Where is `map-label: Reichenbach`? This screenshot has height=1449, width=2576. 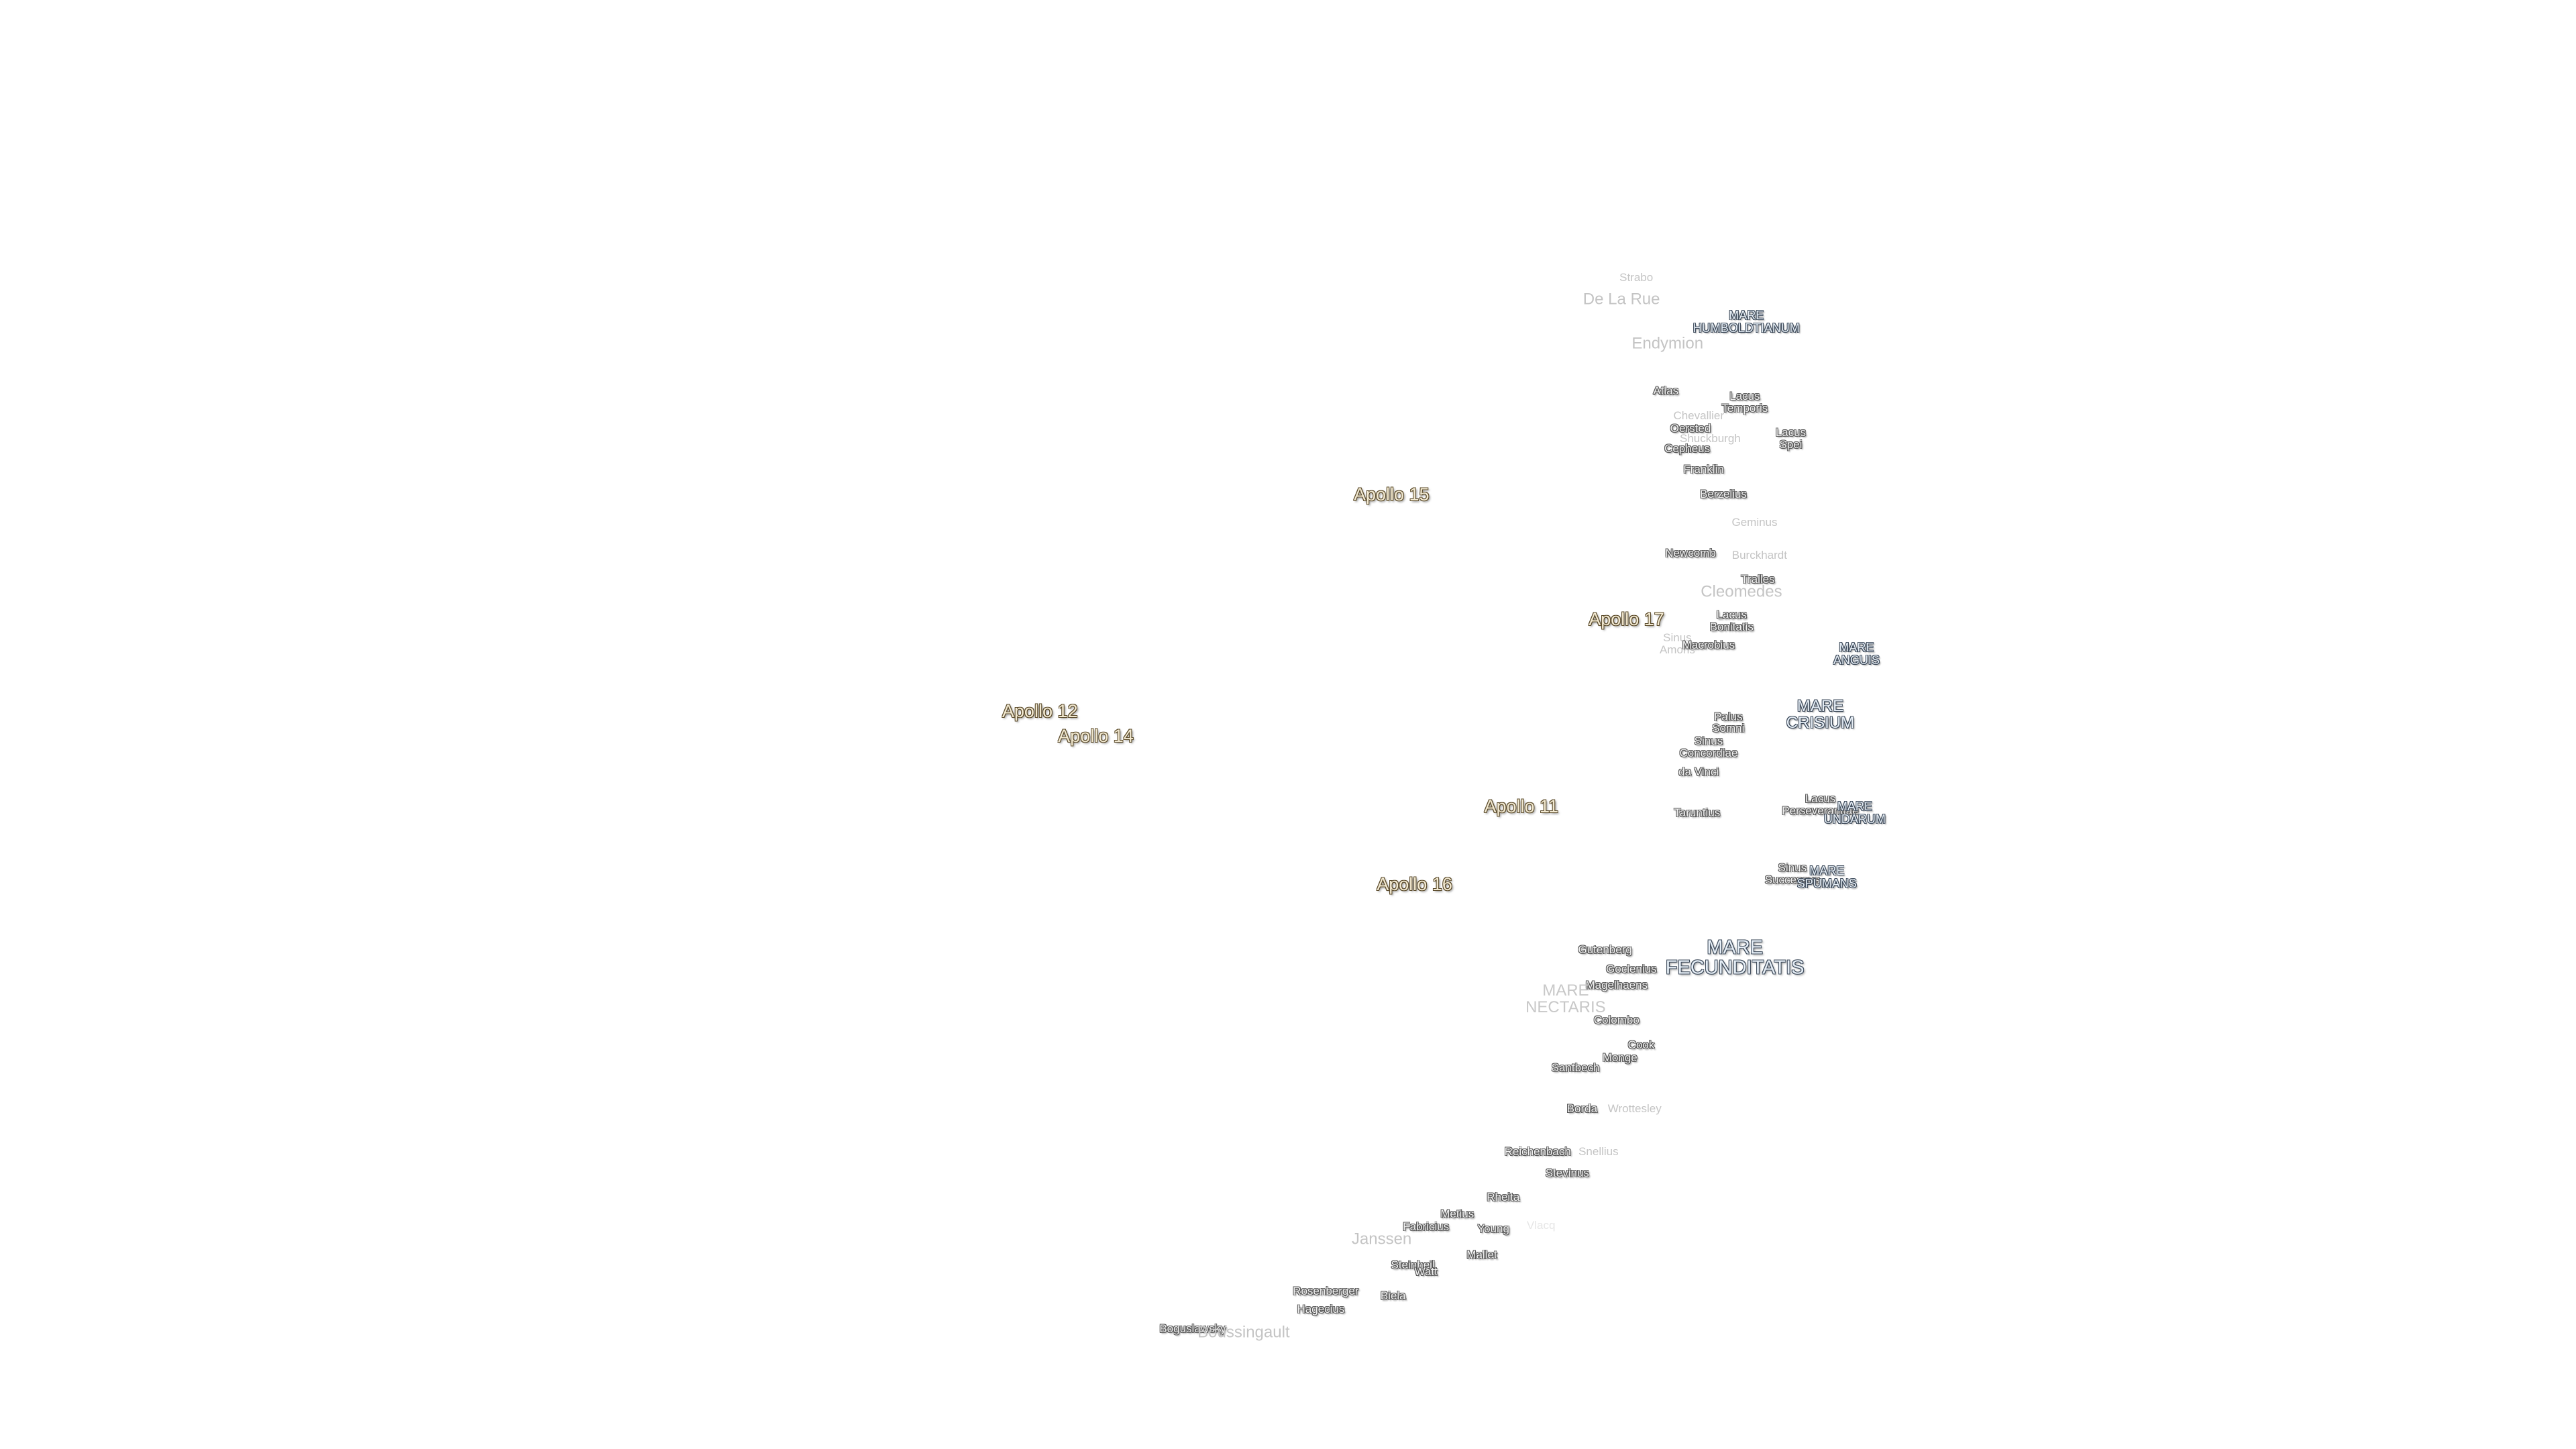 map-label: Reichenbach is located at coordinates (1537, 1151).